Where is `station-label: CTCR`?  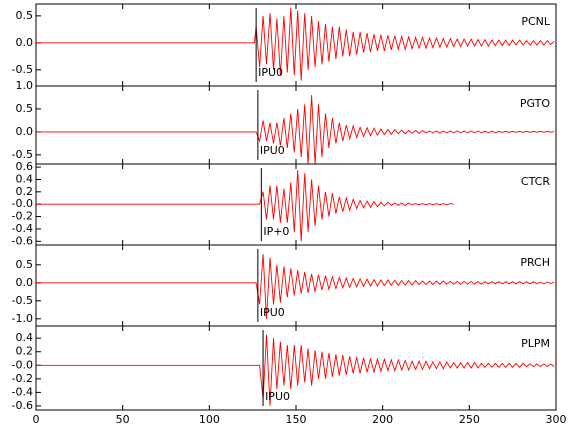
station-label: CTCR is located at coordinates (535, 181).